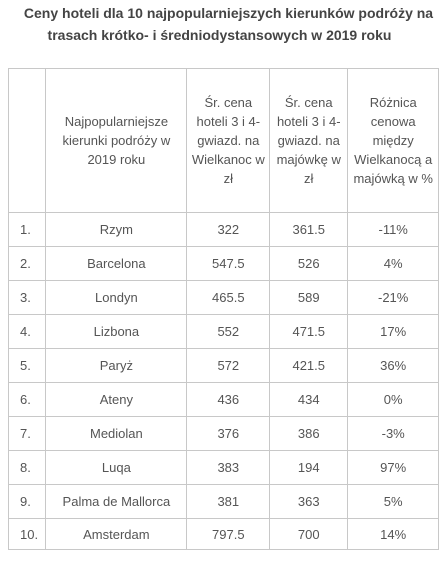 The image size is (439, 577). Describe the element at coordinates (27, 399) in the screenshot. I see `row-number: 6.` at that location.